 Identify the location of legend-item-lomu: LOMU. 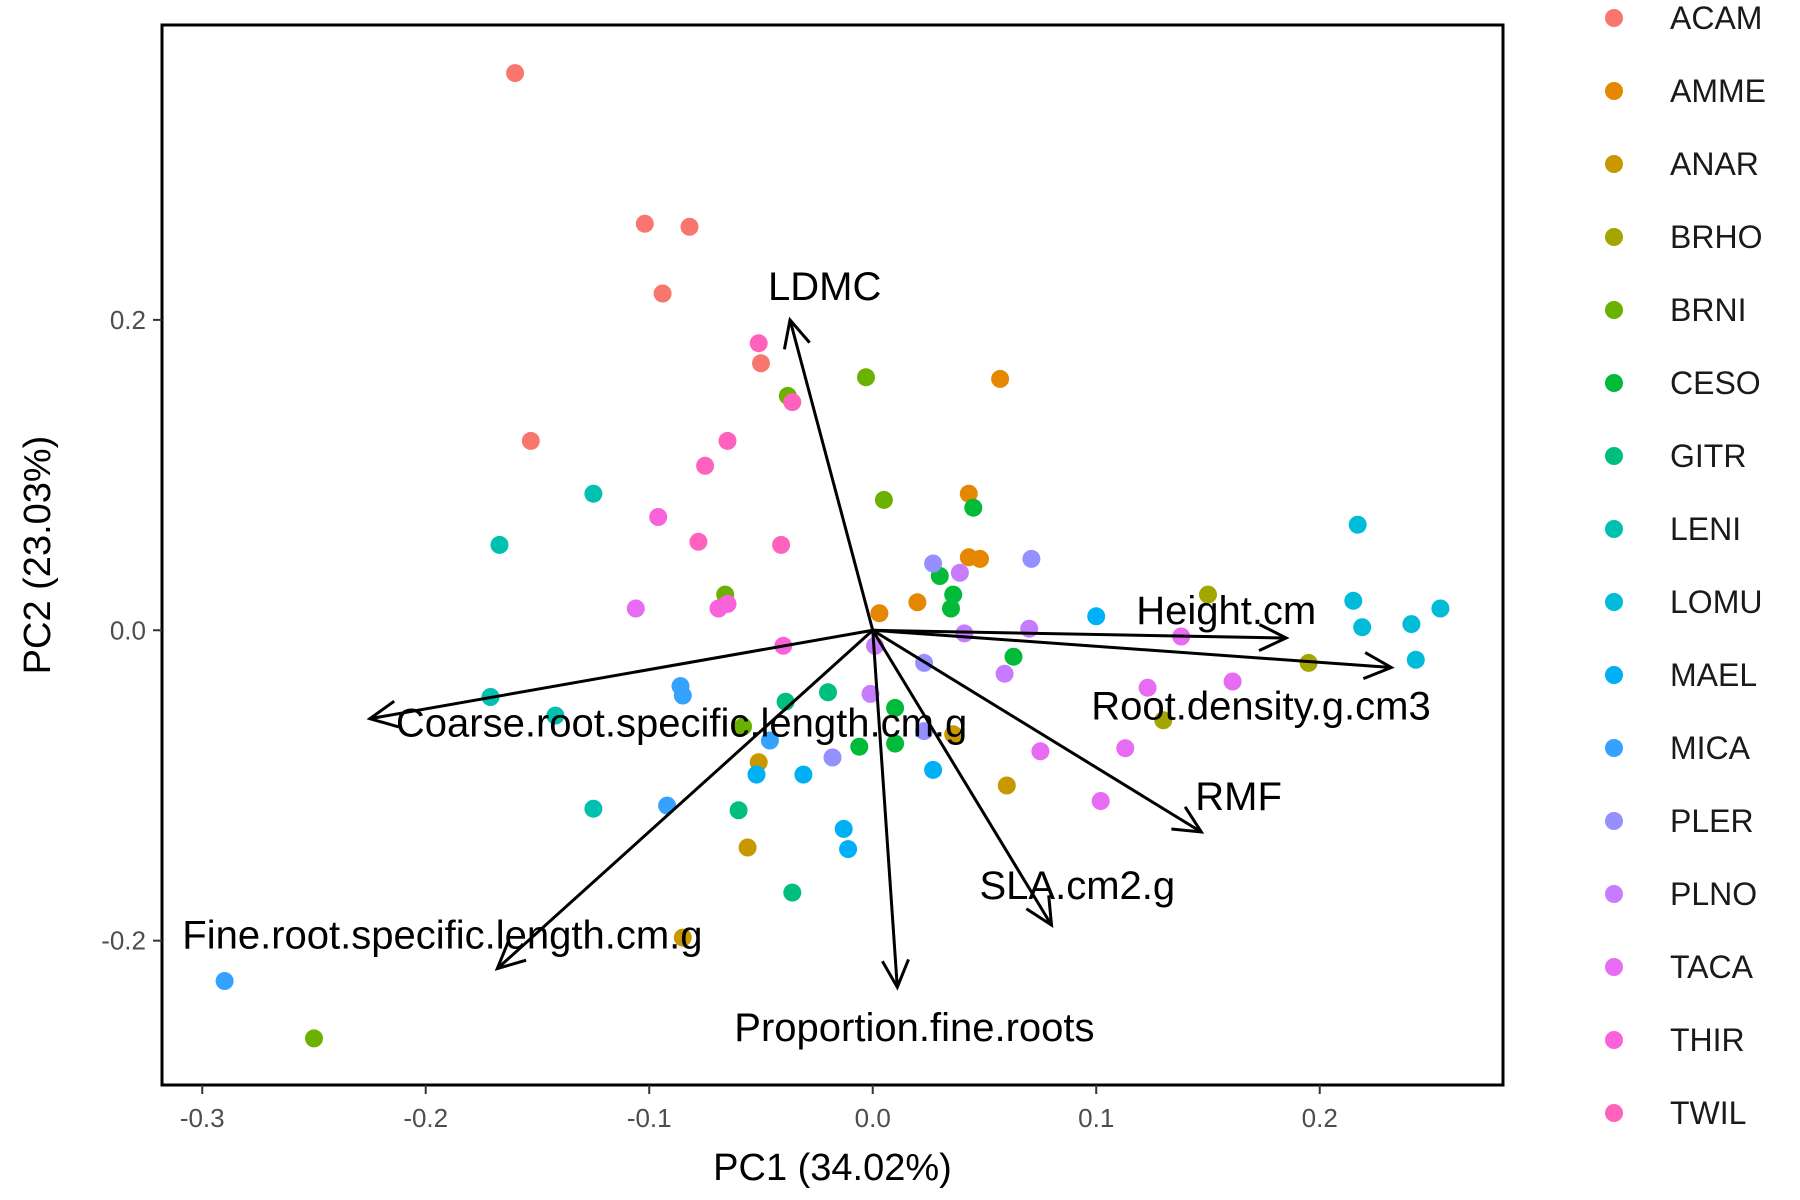
(1683, 602).